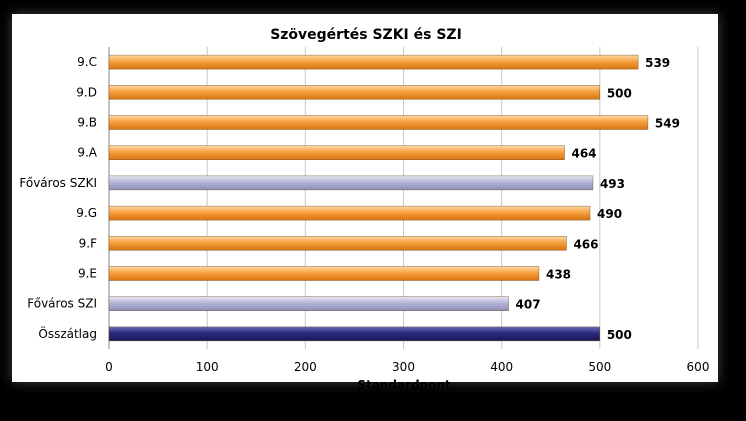 The width and height of the screenshot is (746, 421). What do you see at coordinates (87, 153) in the screenshot?
I see `category-label: 9.A` at bounding box center [87, 153].